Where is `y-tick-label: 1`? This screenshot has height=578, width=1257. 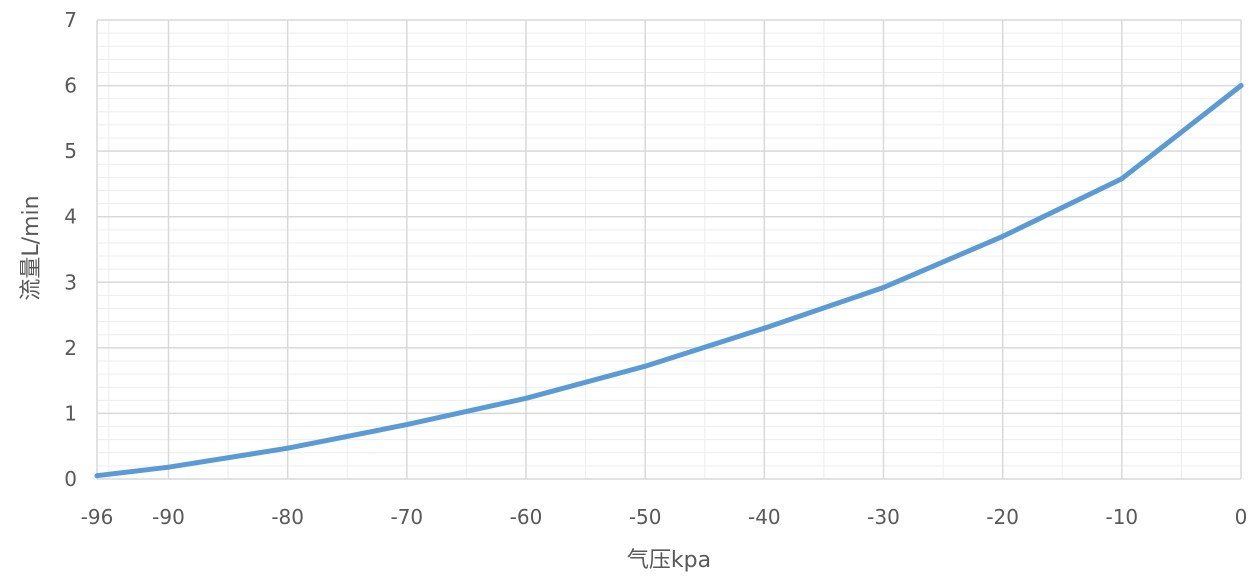
y-tick-label: 1 is located at coordinates (70, 413).